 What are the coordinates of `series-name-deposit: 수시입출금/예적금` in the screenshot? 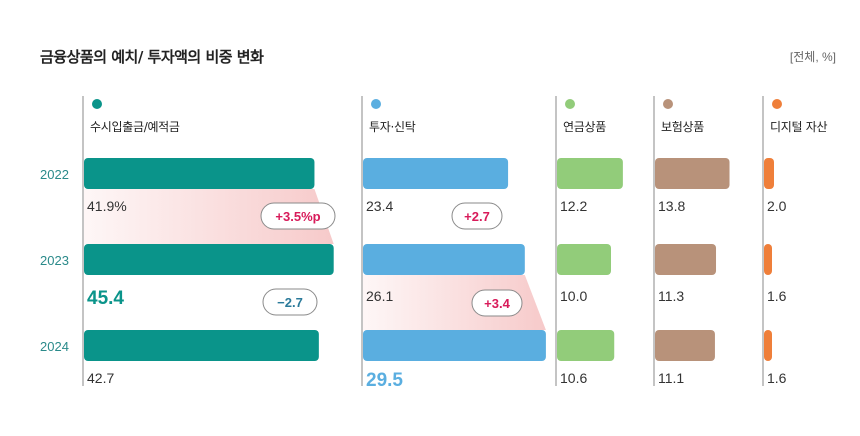 It's located at (135, 127).